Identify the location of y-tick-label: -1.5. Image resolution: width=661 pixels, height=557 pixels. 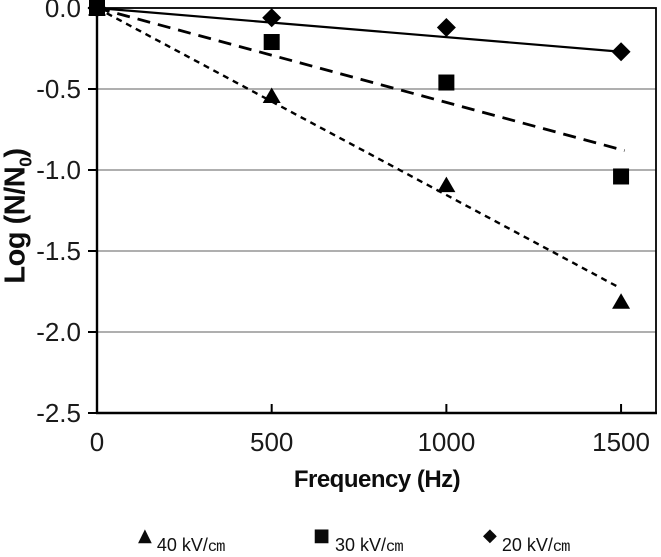
(58, 251).